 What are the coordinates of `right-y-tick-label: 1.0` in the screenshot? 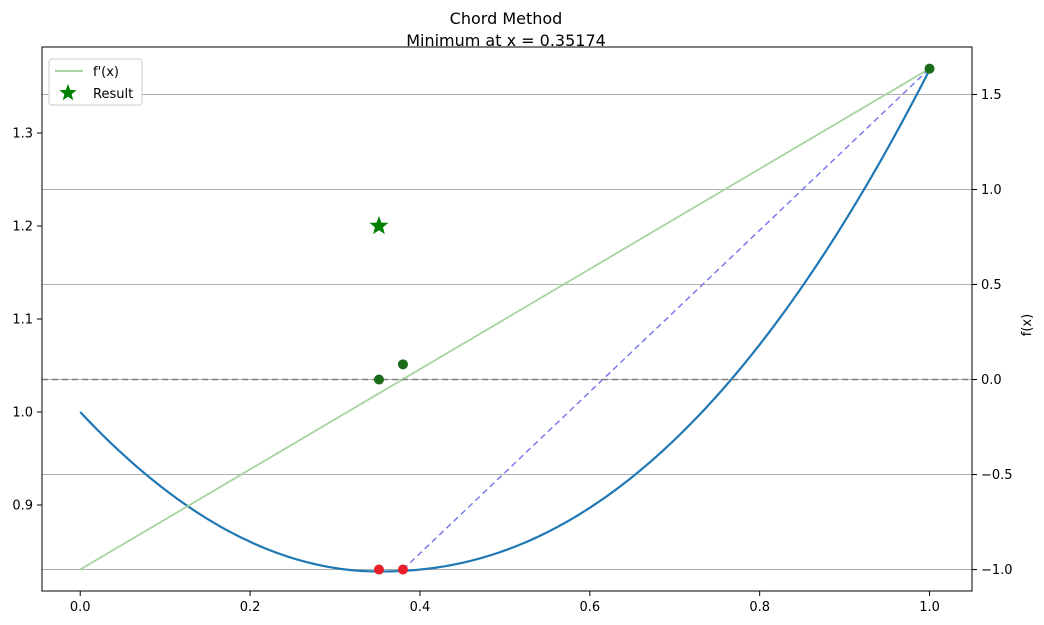 It's located at (991, 190).